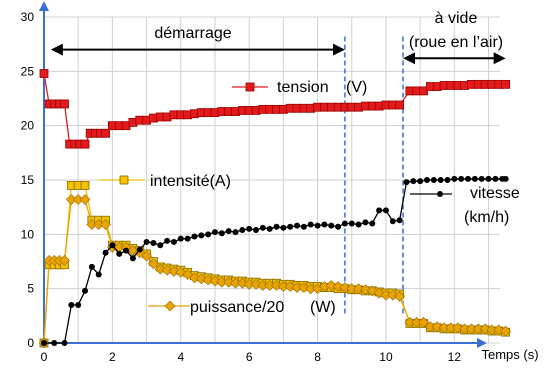  I want to click on legend-unit: (V), so click(356, 87).